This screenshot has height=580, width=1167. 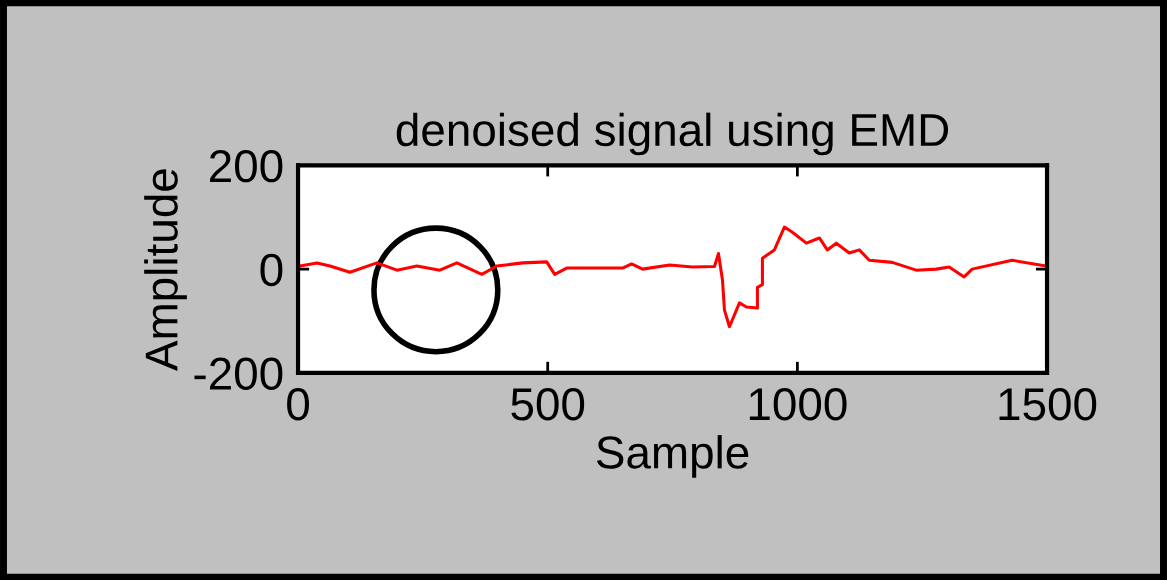 What do you see at coordinates (548, 404) in the screenshot?
I see `x-tick-label: 500` at bounding box center [548, 404].